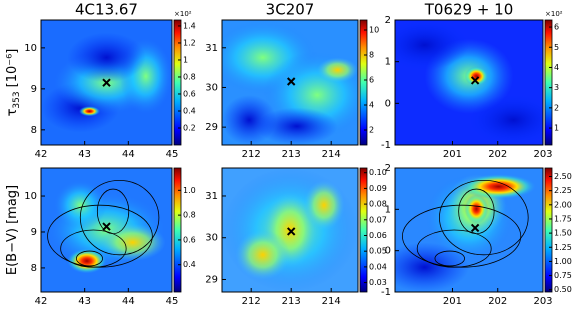 This screenshot has width=581, height=311. I want to click on y-tick-label: 2, so click(388, 20).